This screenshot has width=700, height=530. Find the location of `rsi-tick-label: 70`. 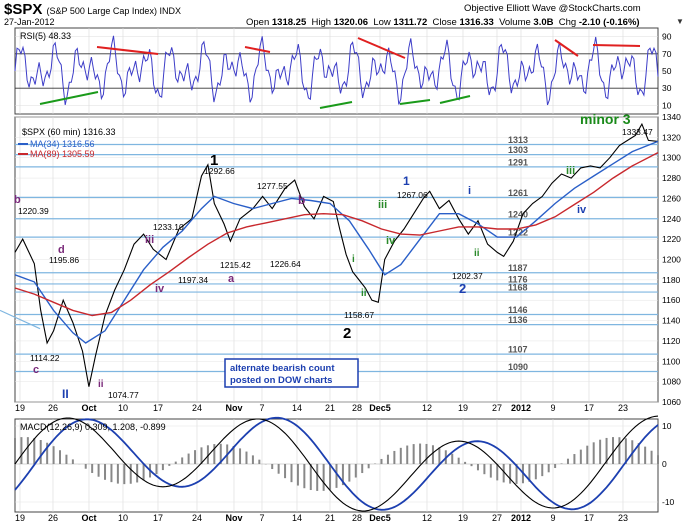

rsi-tick-label: 70 is located at coordinates (667, 54).